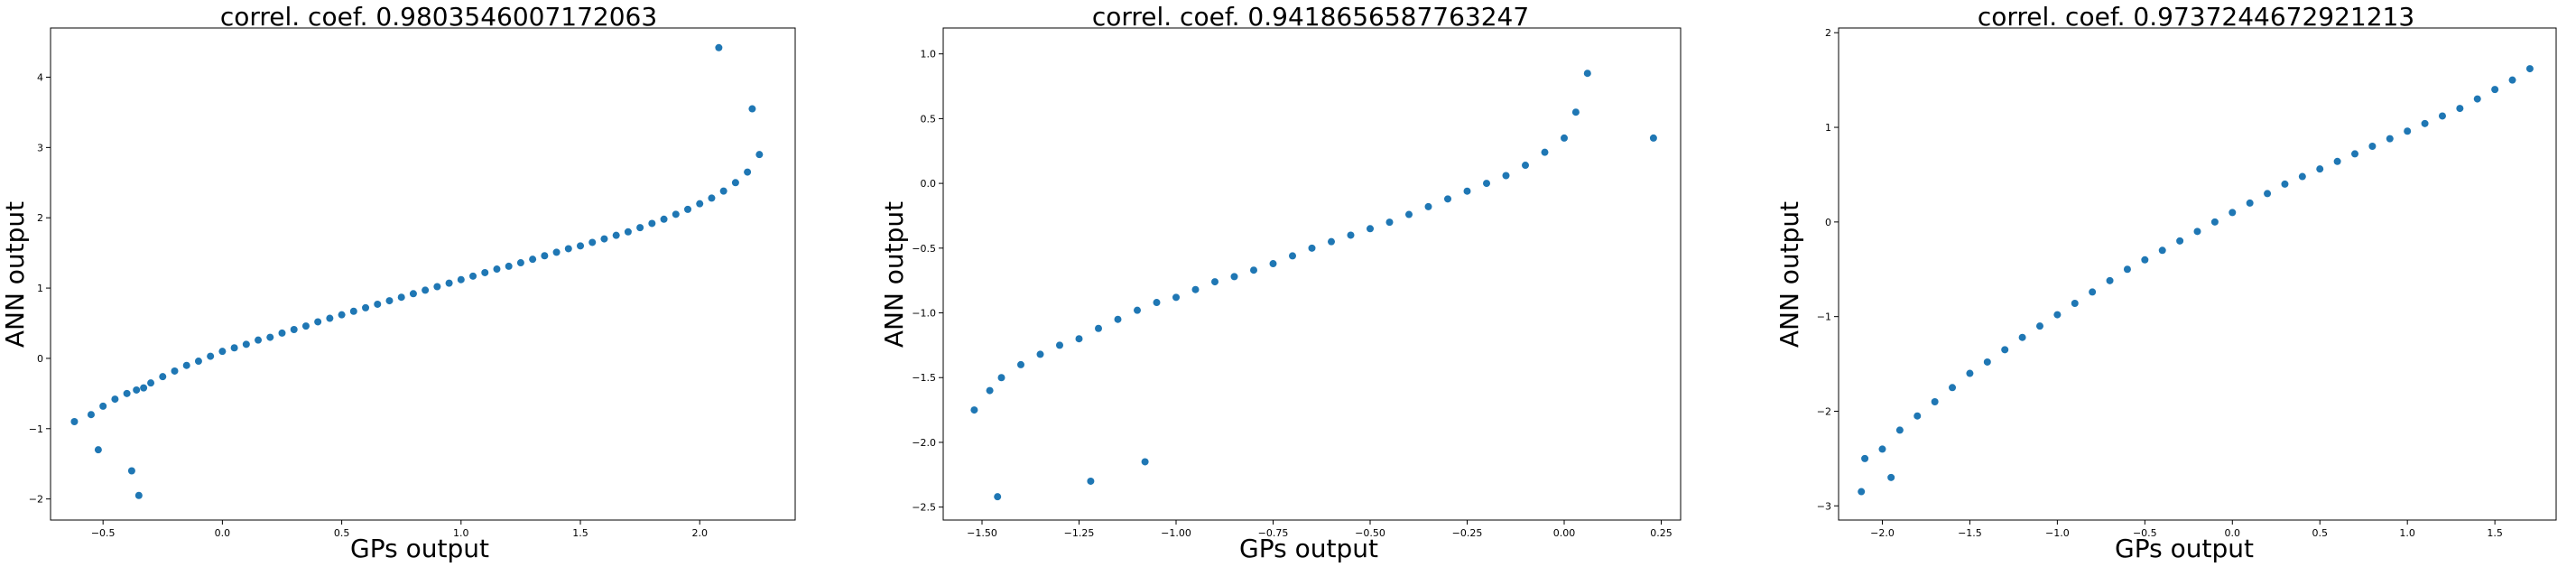  Describe the element at coordinates (2184, 548) in the screenshot. I see `subplot-3-xlabel: GPs output` at that location.